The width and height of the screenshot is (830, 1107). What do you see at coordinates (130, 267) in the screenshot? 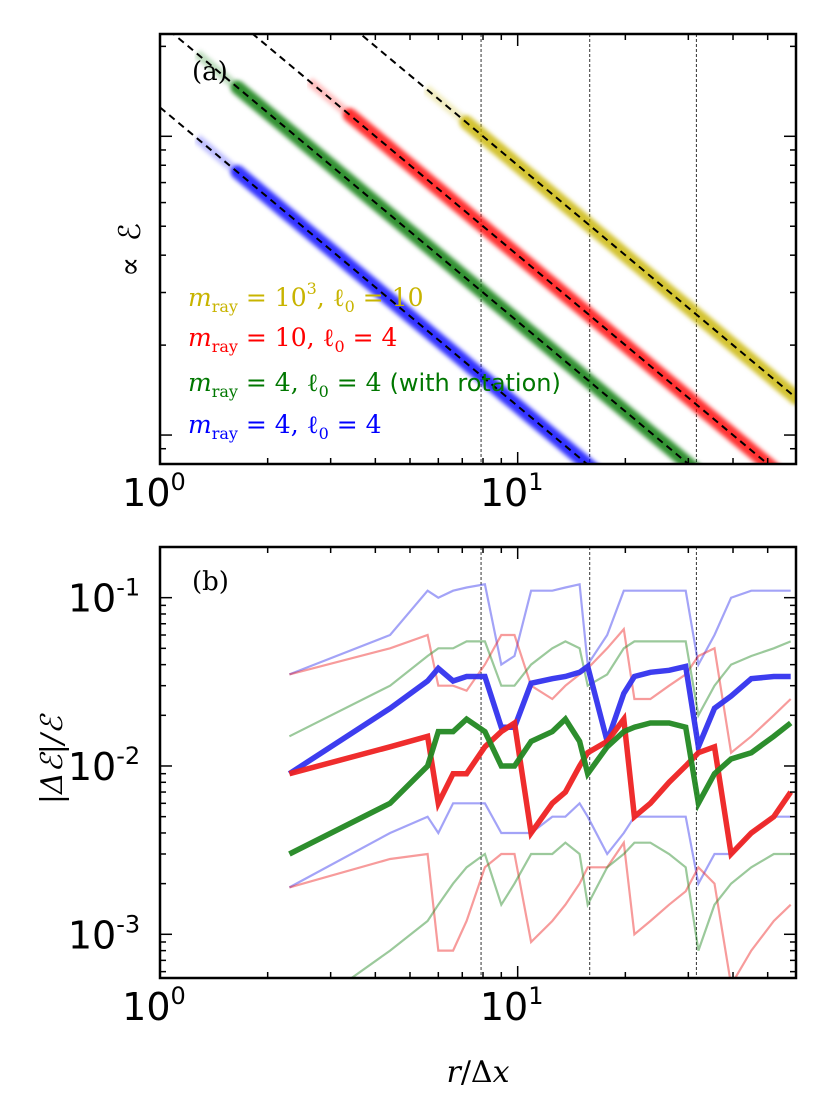
I see `ylabel-propto: ∝` at bounding box center [130, 267].